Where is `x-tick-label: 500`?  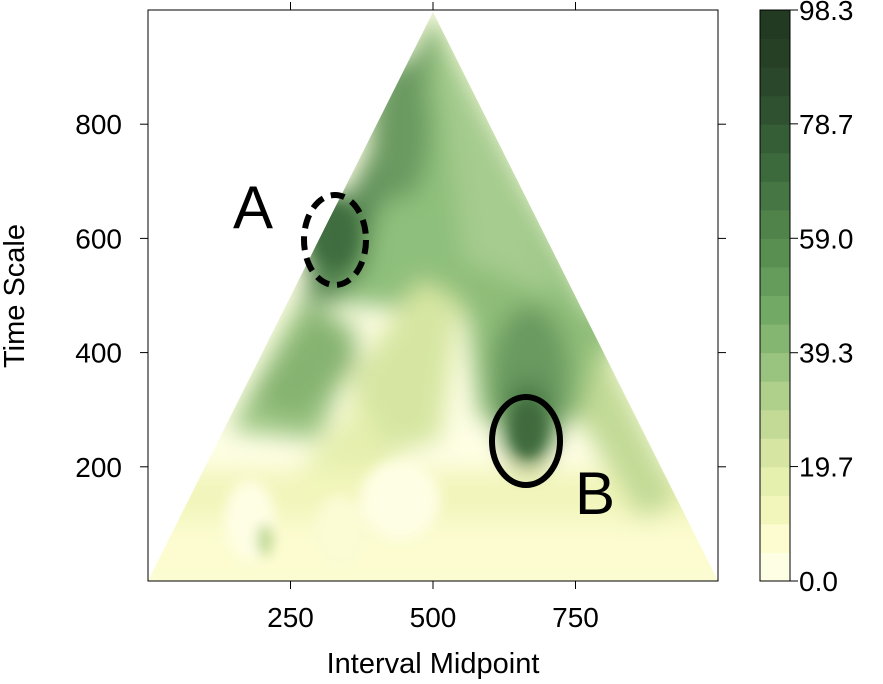
x-tick-label: 500 is located at coordinates (433, 617).